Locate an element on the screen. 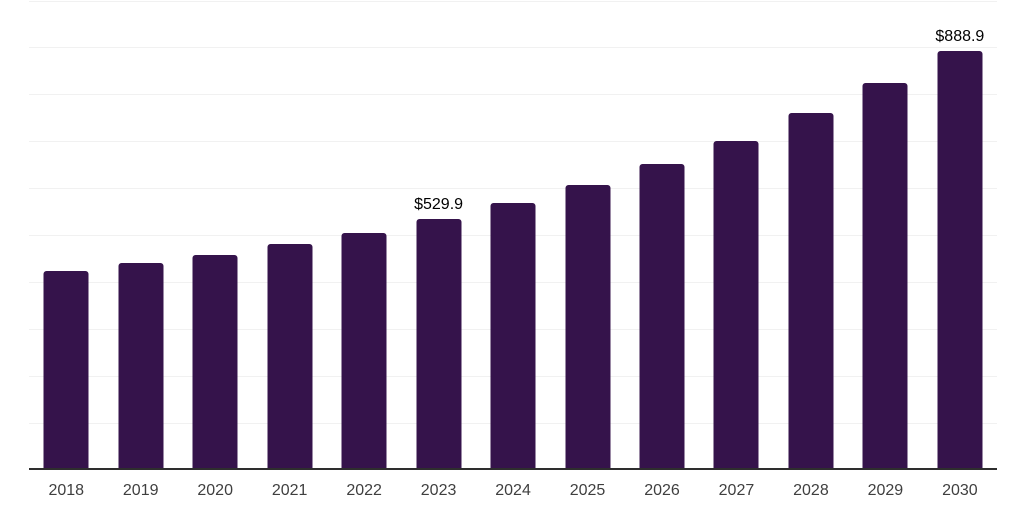 The width and height of the screenshot is (1024, 512). bar-slot-2022 is located at coordinates (364, 234).